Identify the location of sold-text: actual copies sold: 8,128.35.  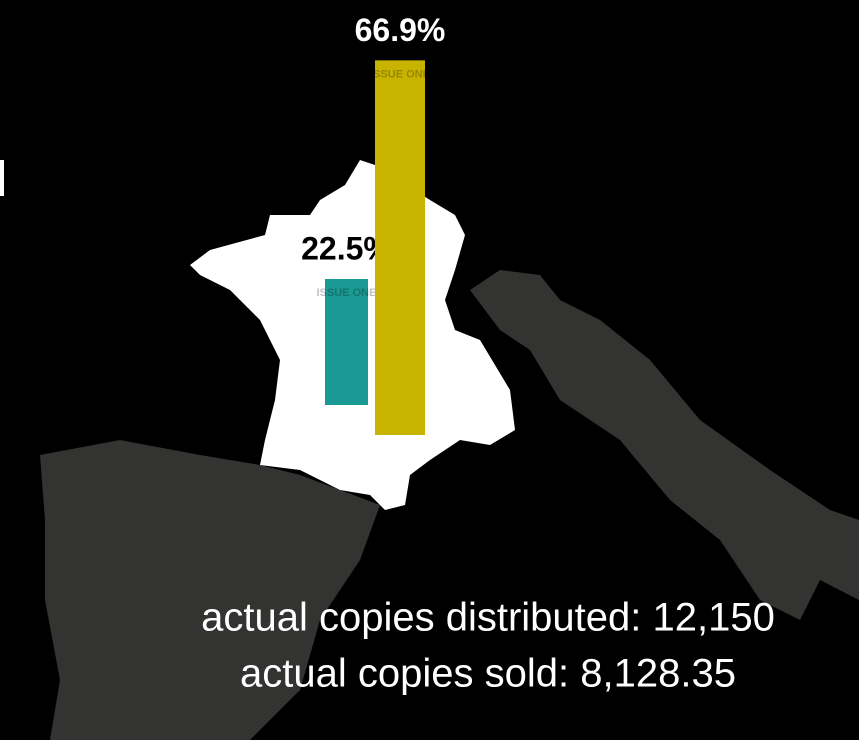
(488, 674).